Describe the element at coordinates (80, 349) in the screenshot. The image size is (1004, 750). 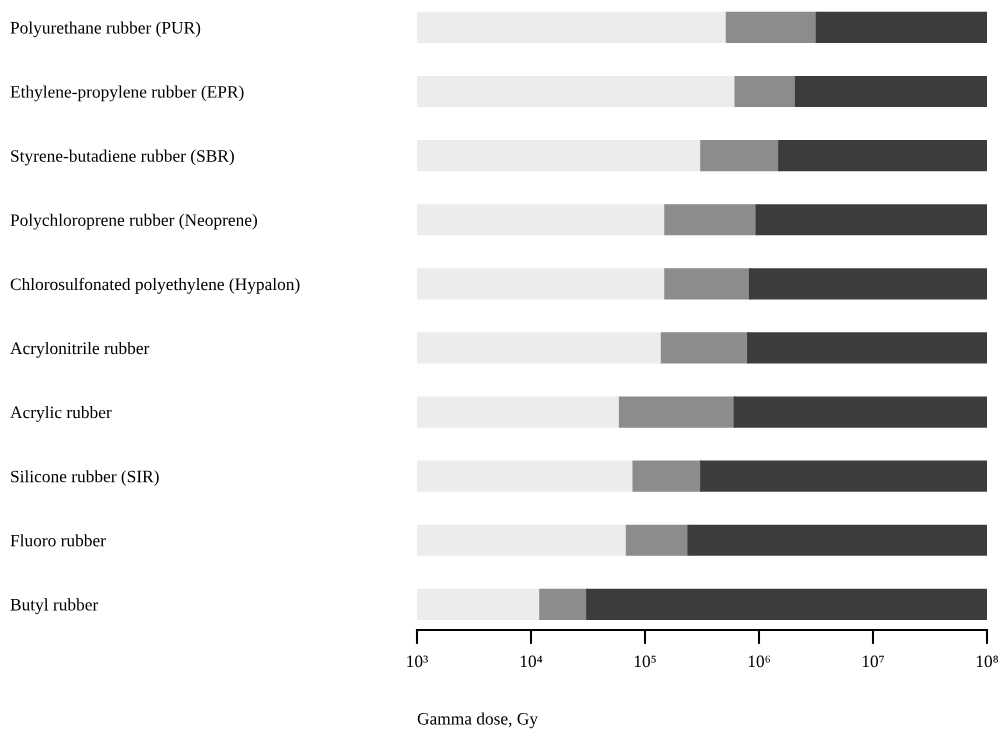
I see `y-tick-label: Acrylonitrile rubber` at that location.